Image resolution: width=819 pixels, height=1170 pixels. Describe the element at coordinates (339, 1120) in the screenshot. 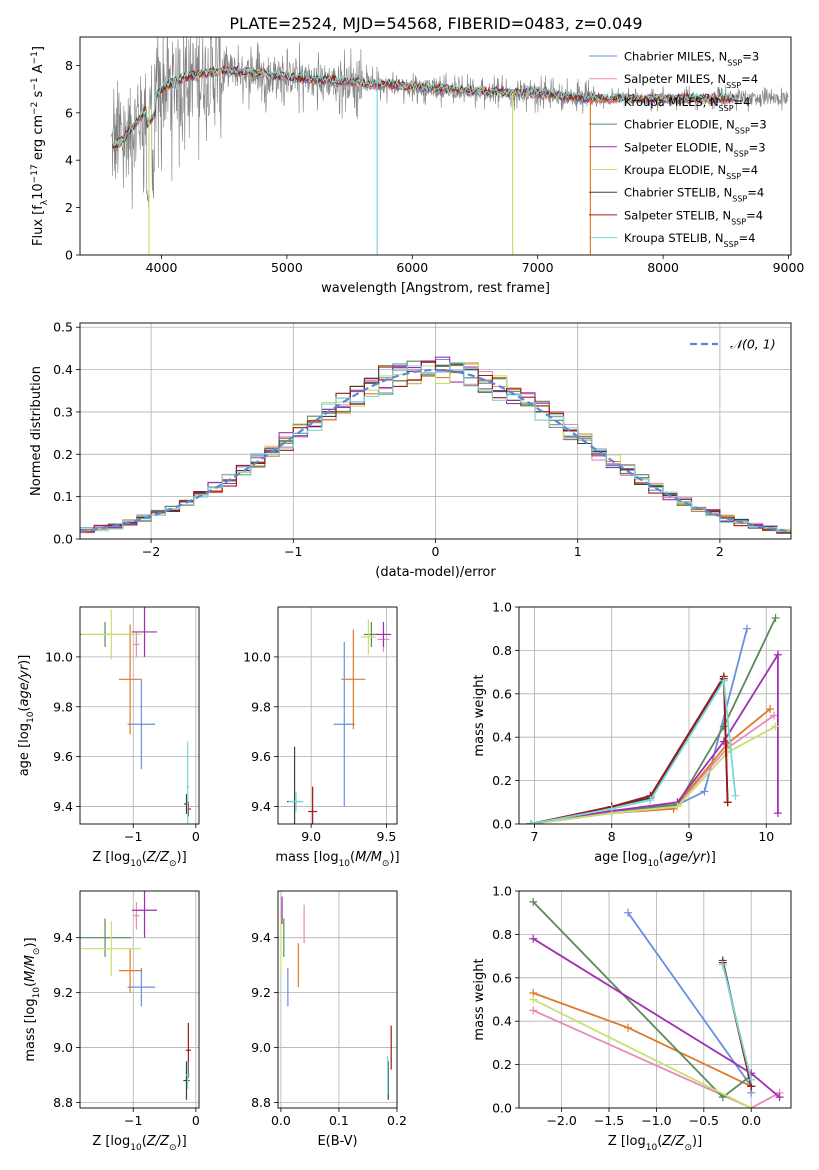

I see `x-tick-label: 0.1` at that location.